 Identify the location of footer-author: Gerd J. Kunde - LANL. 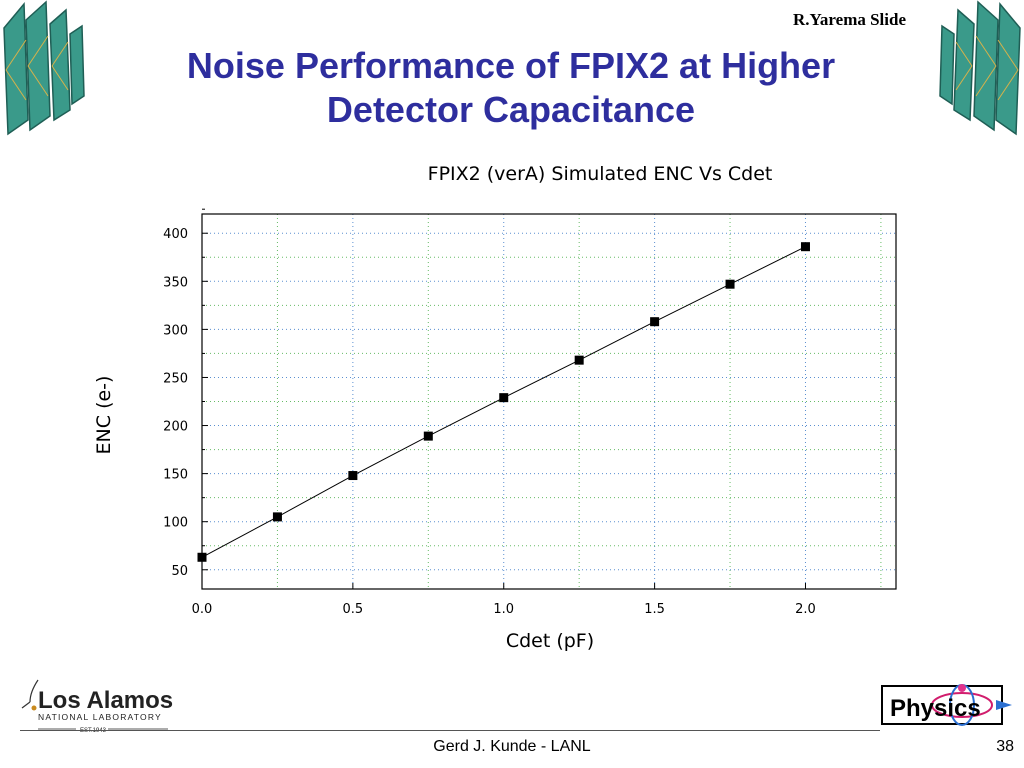
(512, 746).